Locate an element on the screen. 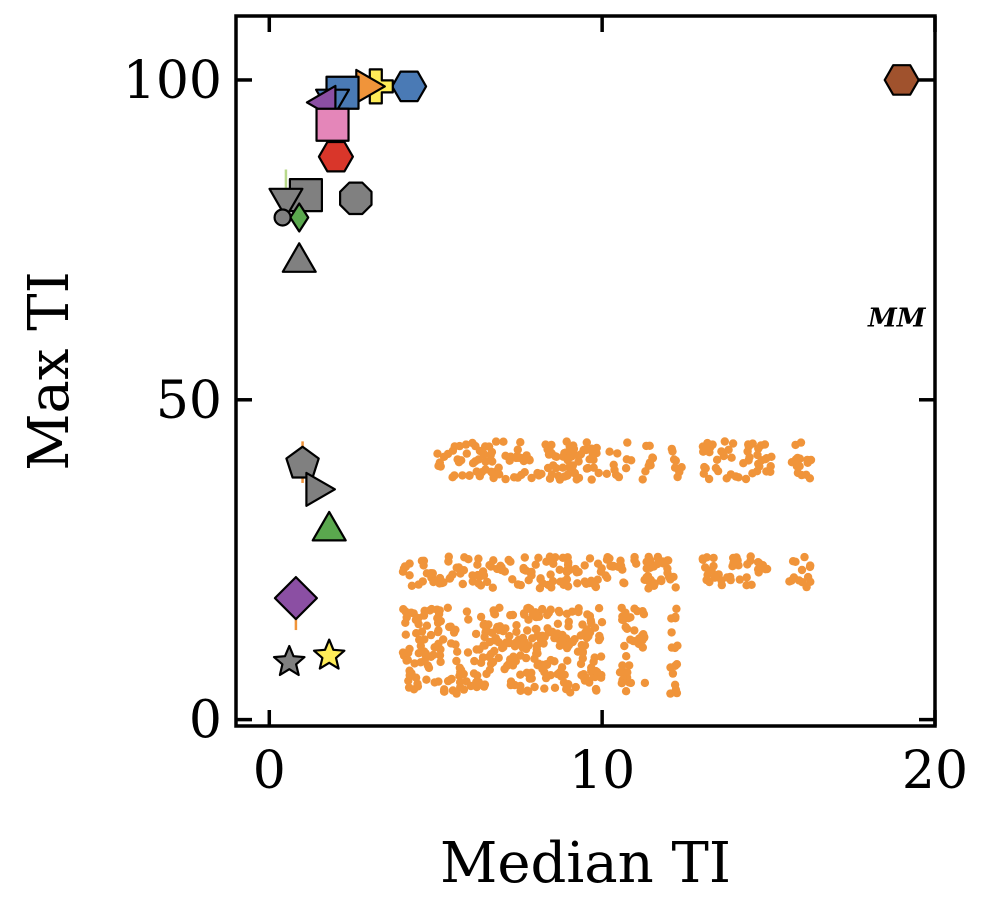 The height and width of the screenshot is (906, 1008). y-tick-label: 0 is located at coordinates (205, 721).